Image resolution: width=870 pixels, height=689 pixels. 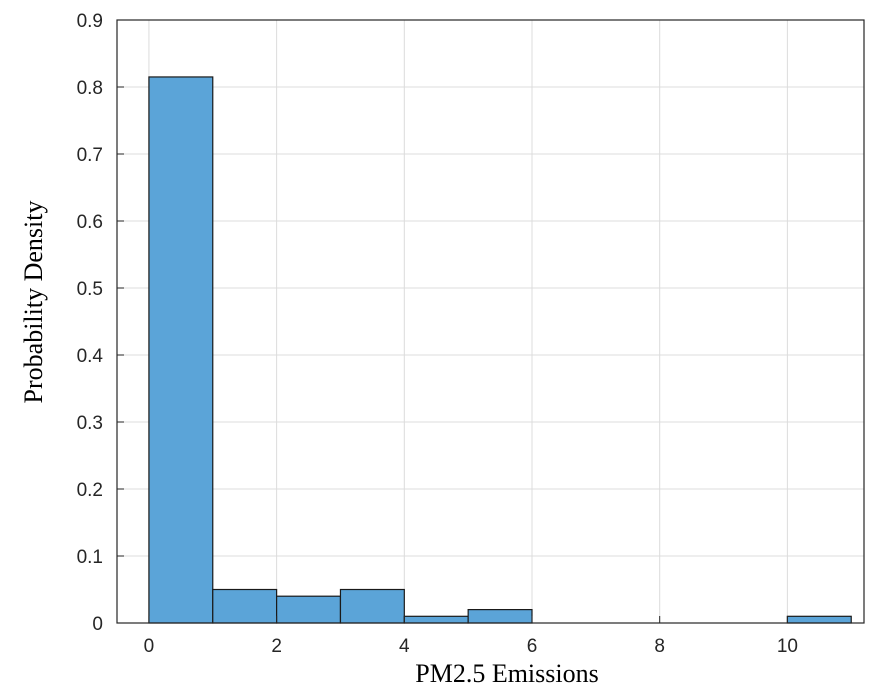 What do you see at coordinates (507, 673) in the screenshot?
I see `x-axis-title: PM2.5 Emissions` at bounding box center [507, 673].